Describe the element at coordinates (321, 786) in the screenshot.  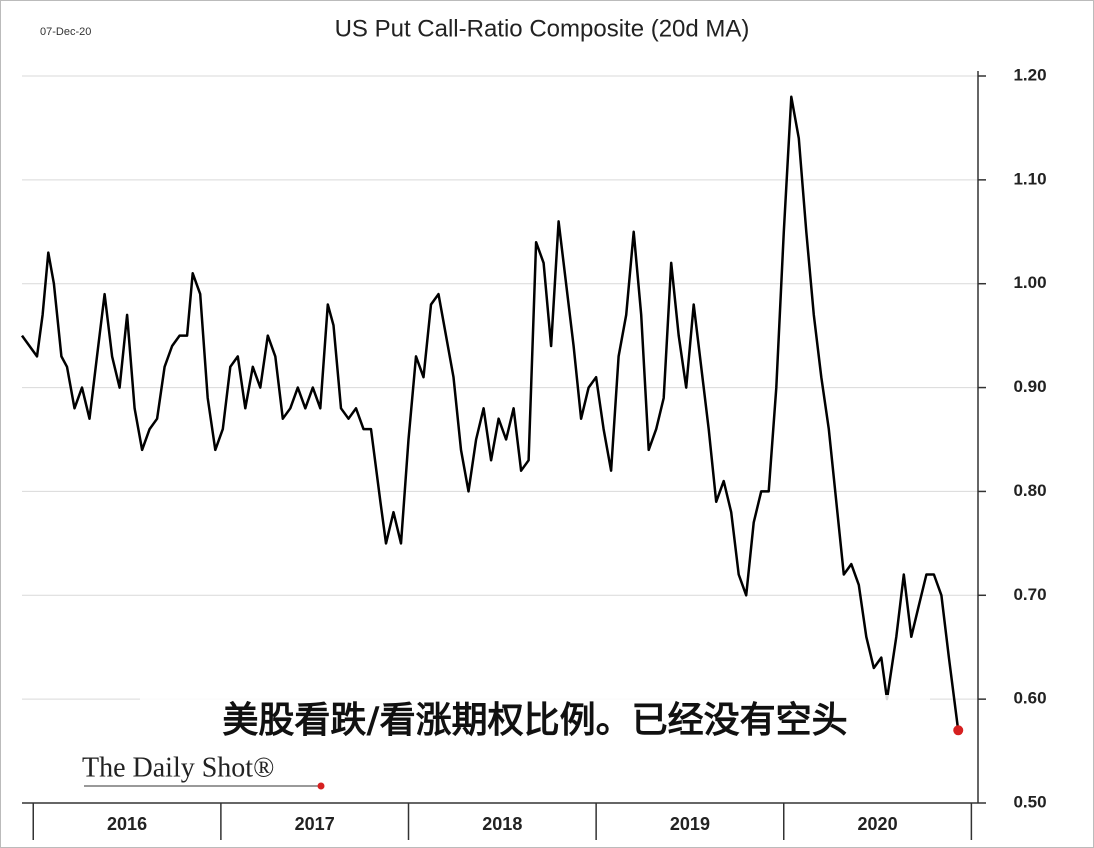
I see `logo-dot` at that location.